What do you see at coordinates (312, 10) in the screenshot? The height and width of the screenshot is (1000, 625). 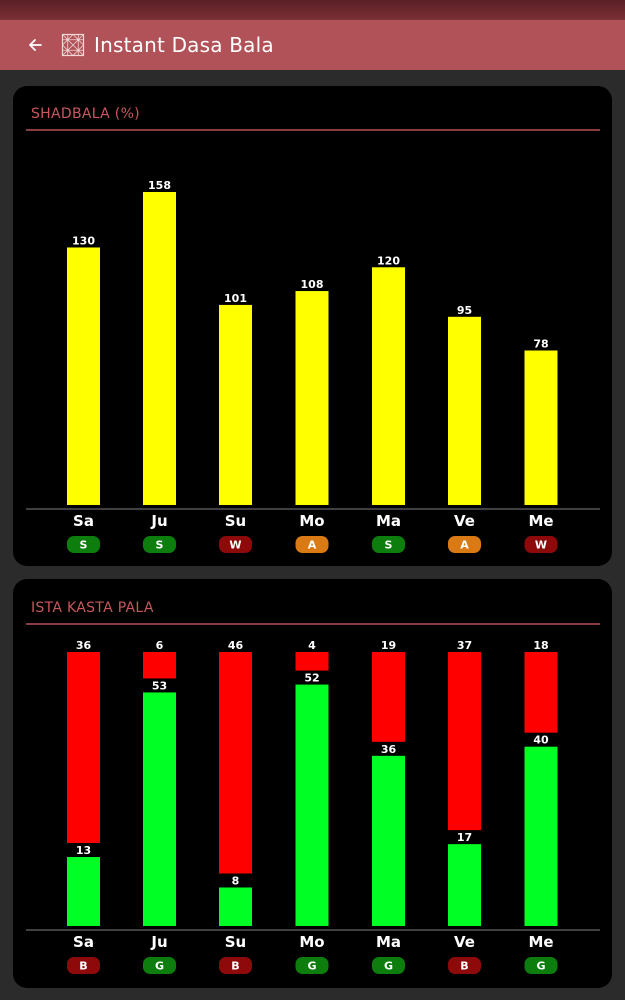 I see `status-bar` at bounding box center [312, 10].